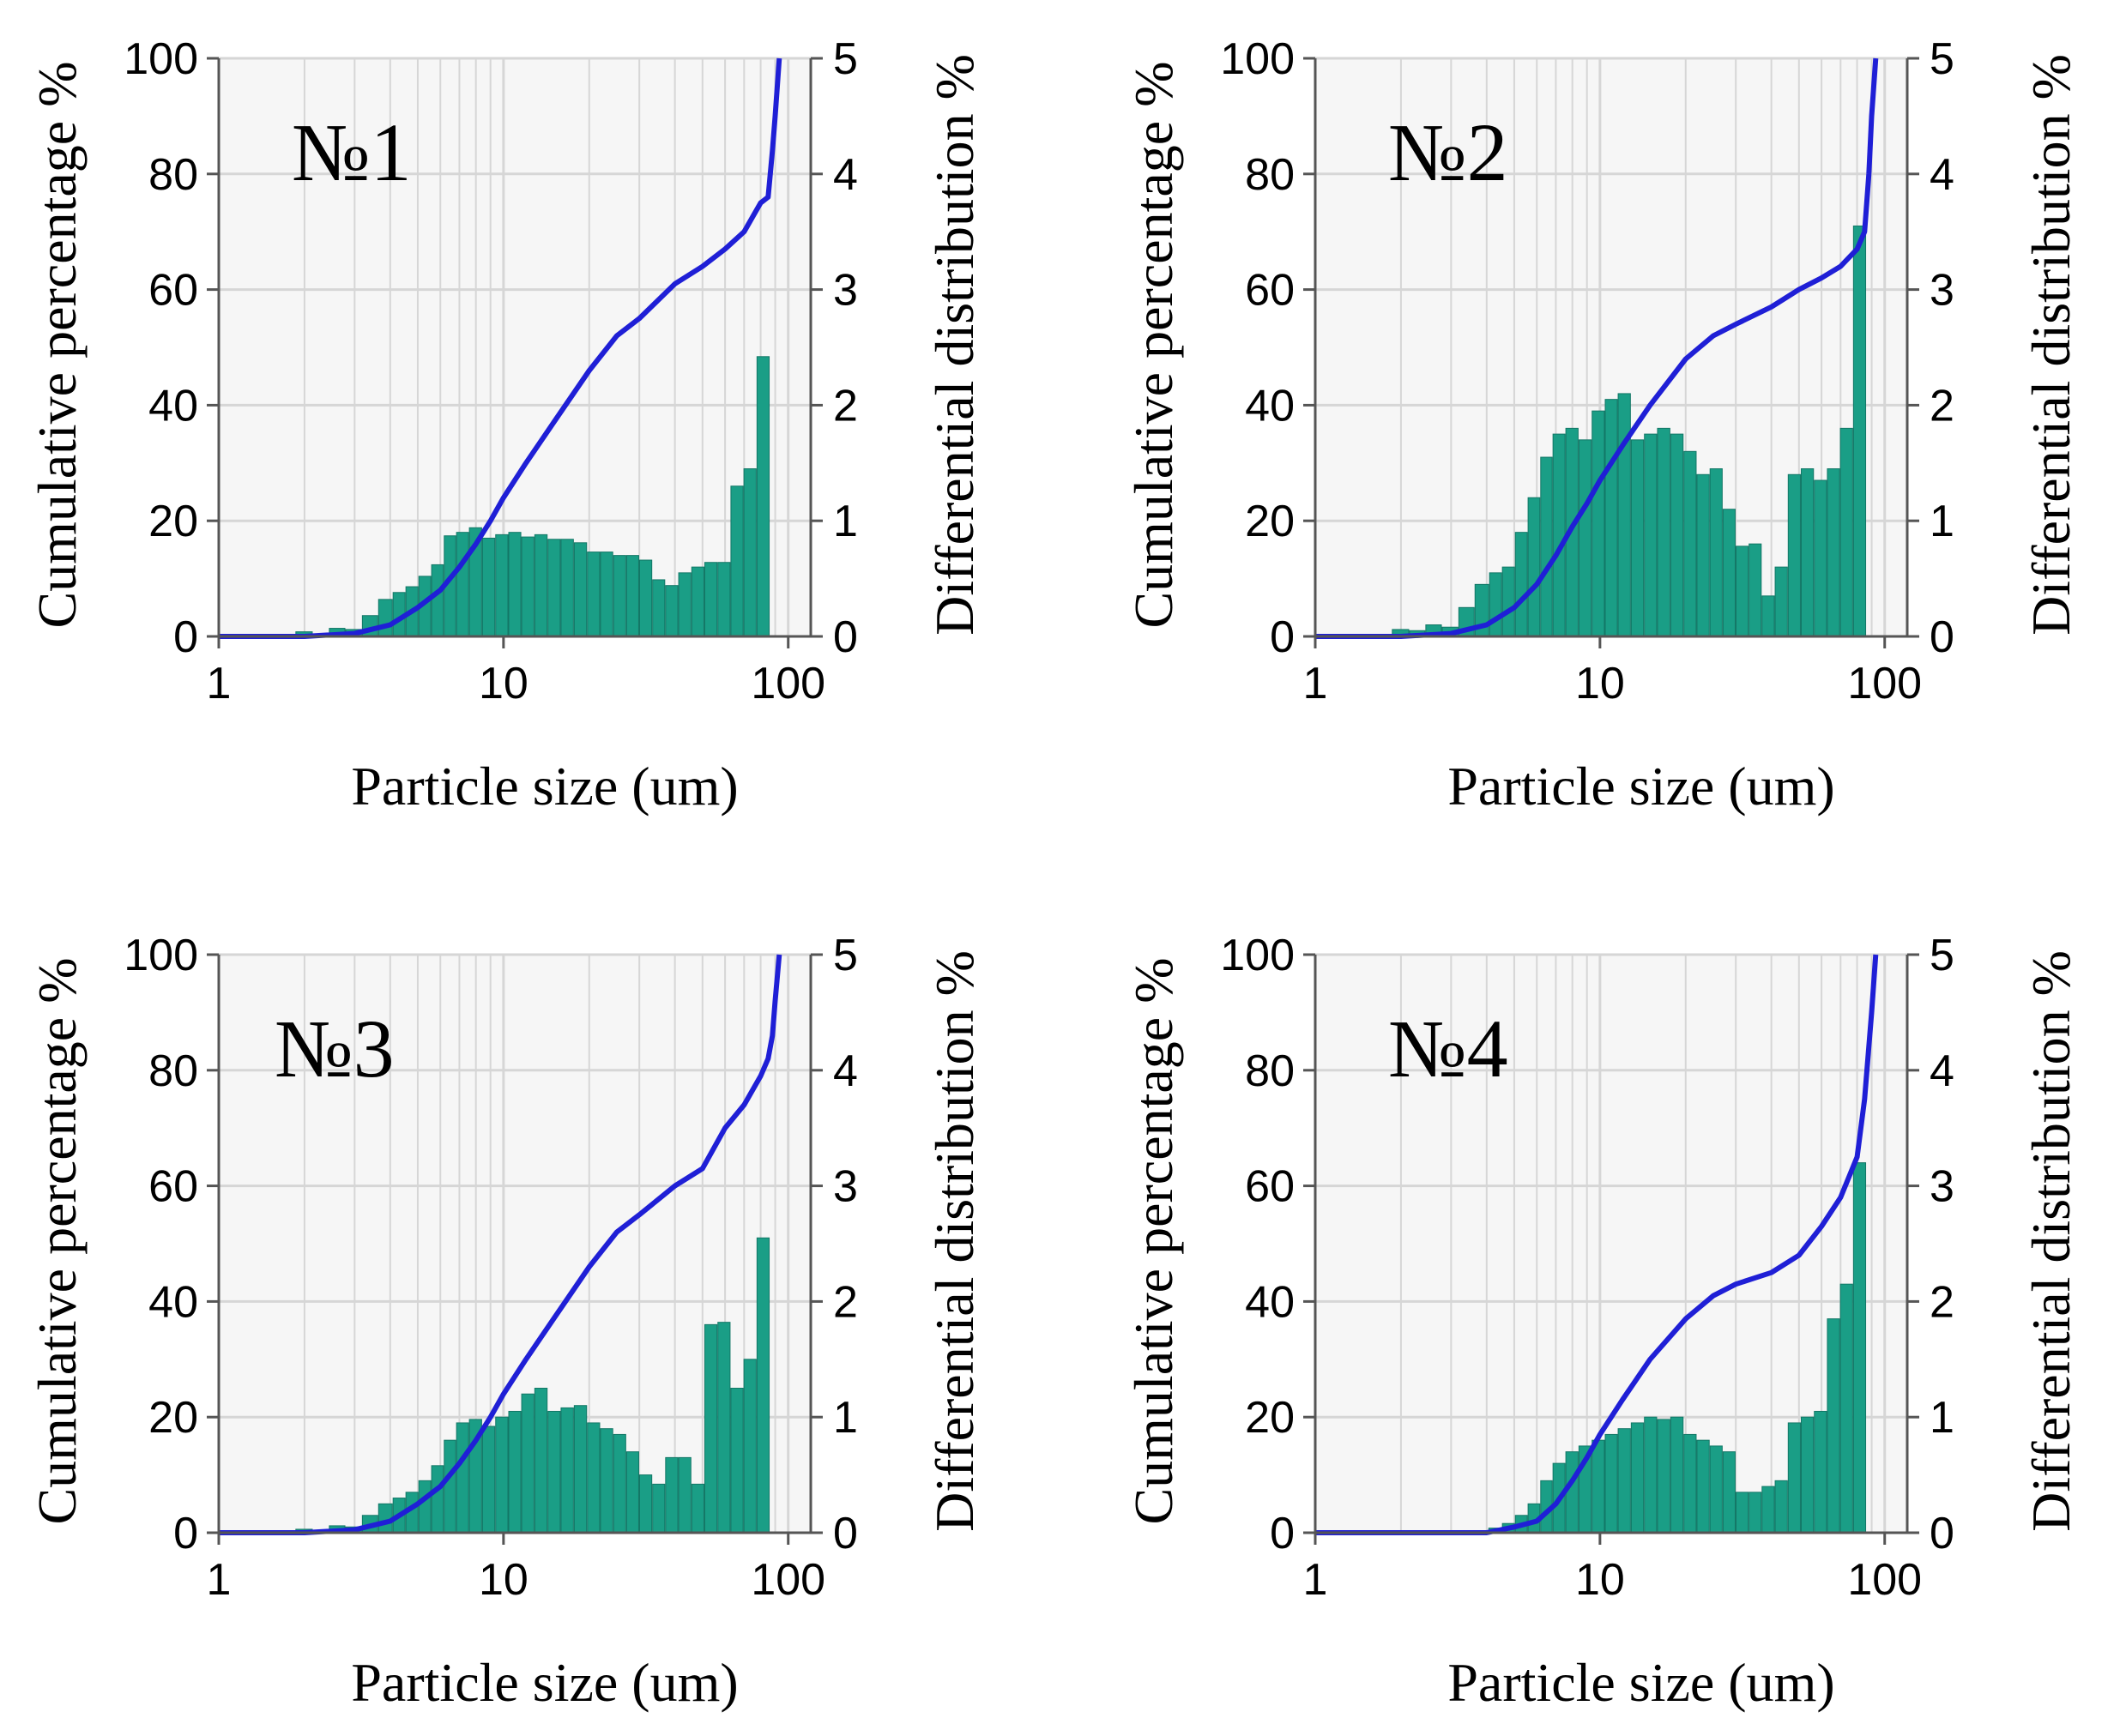 The width and height of the screenshot is (2120, 1736). I want to click on y-axis-title-left: Cumulative percentage %, so click(57, 344).